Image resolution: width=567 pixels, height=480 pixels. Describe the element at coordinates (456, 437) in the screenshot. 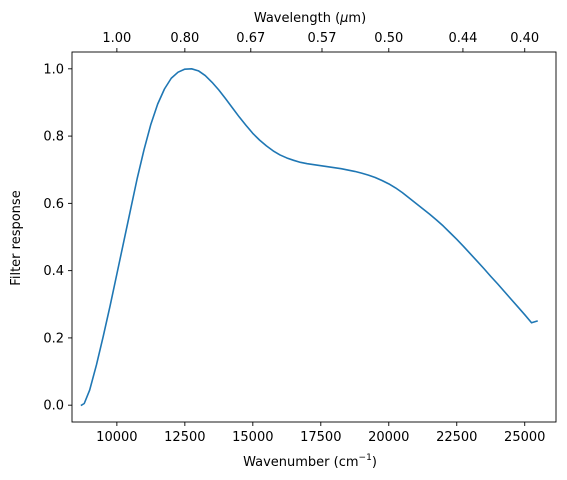

I see `x-tick-label: 22500` at that location.